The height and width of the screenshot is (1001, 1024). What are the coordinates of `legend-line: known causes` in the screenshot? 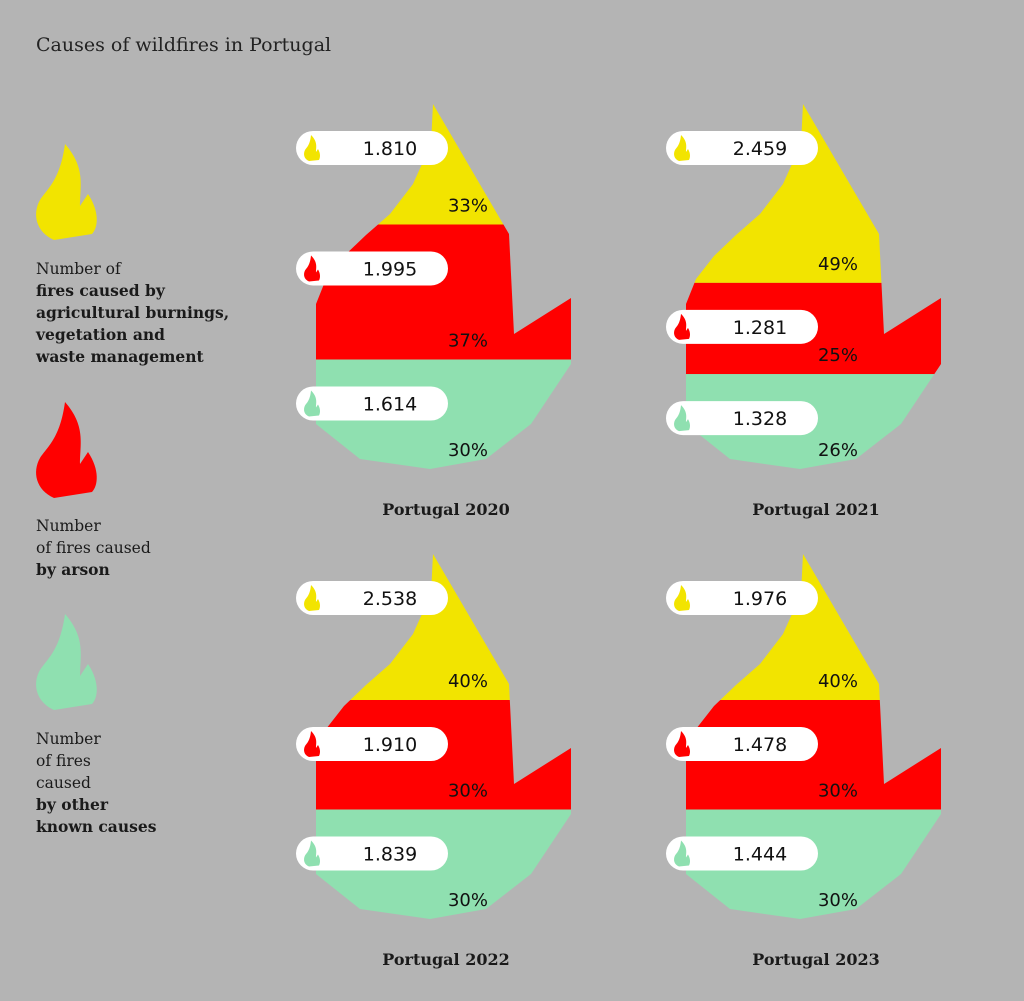 It's located at (96, 826).